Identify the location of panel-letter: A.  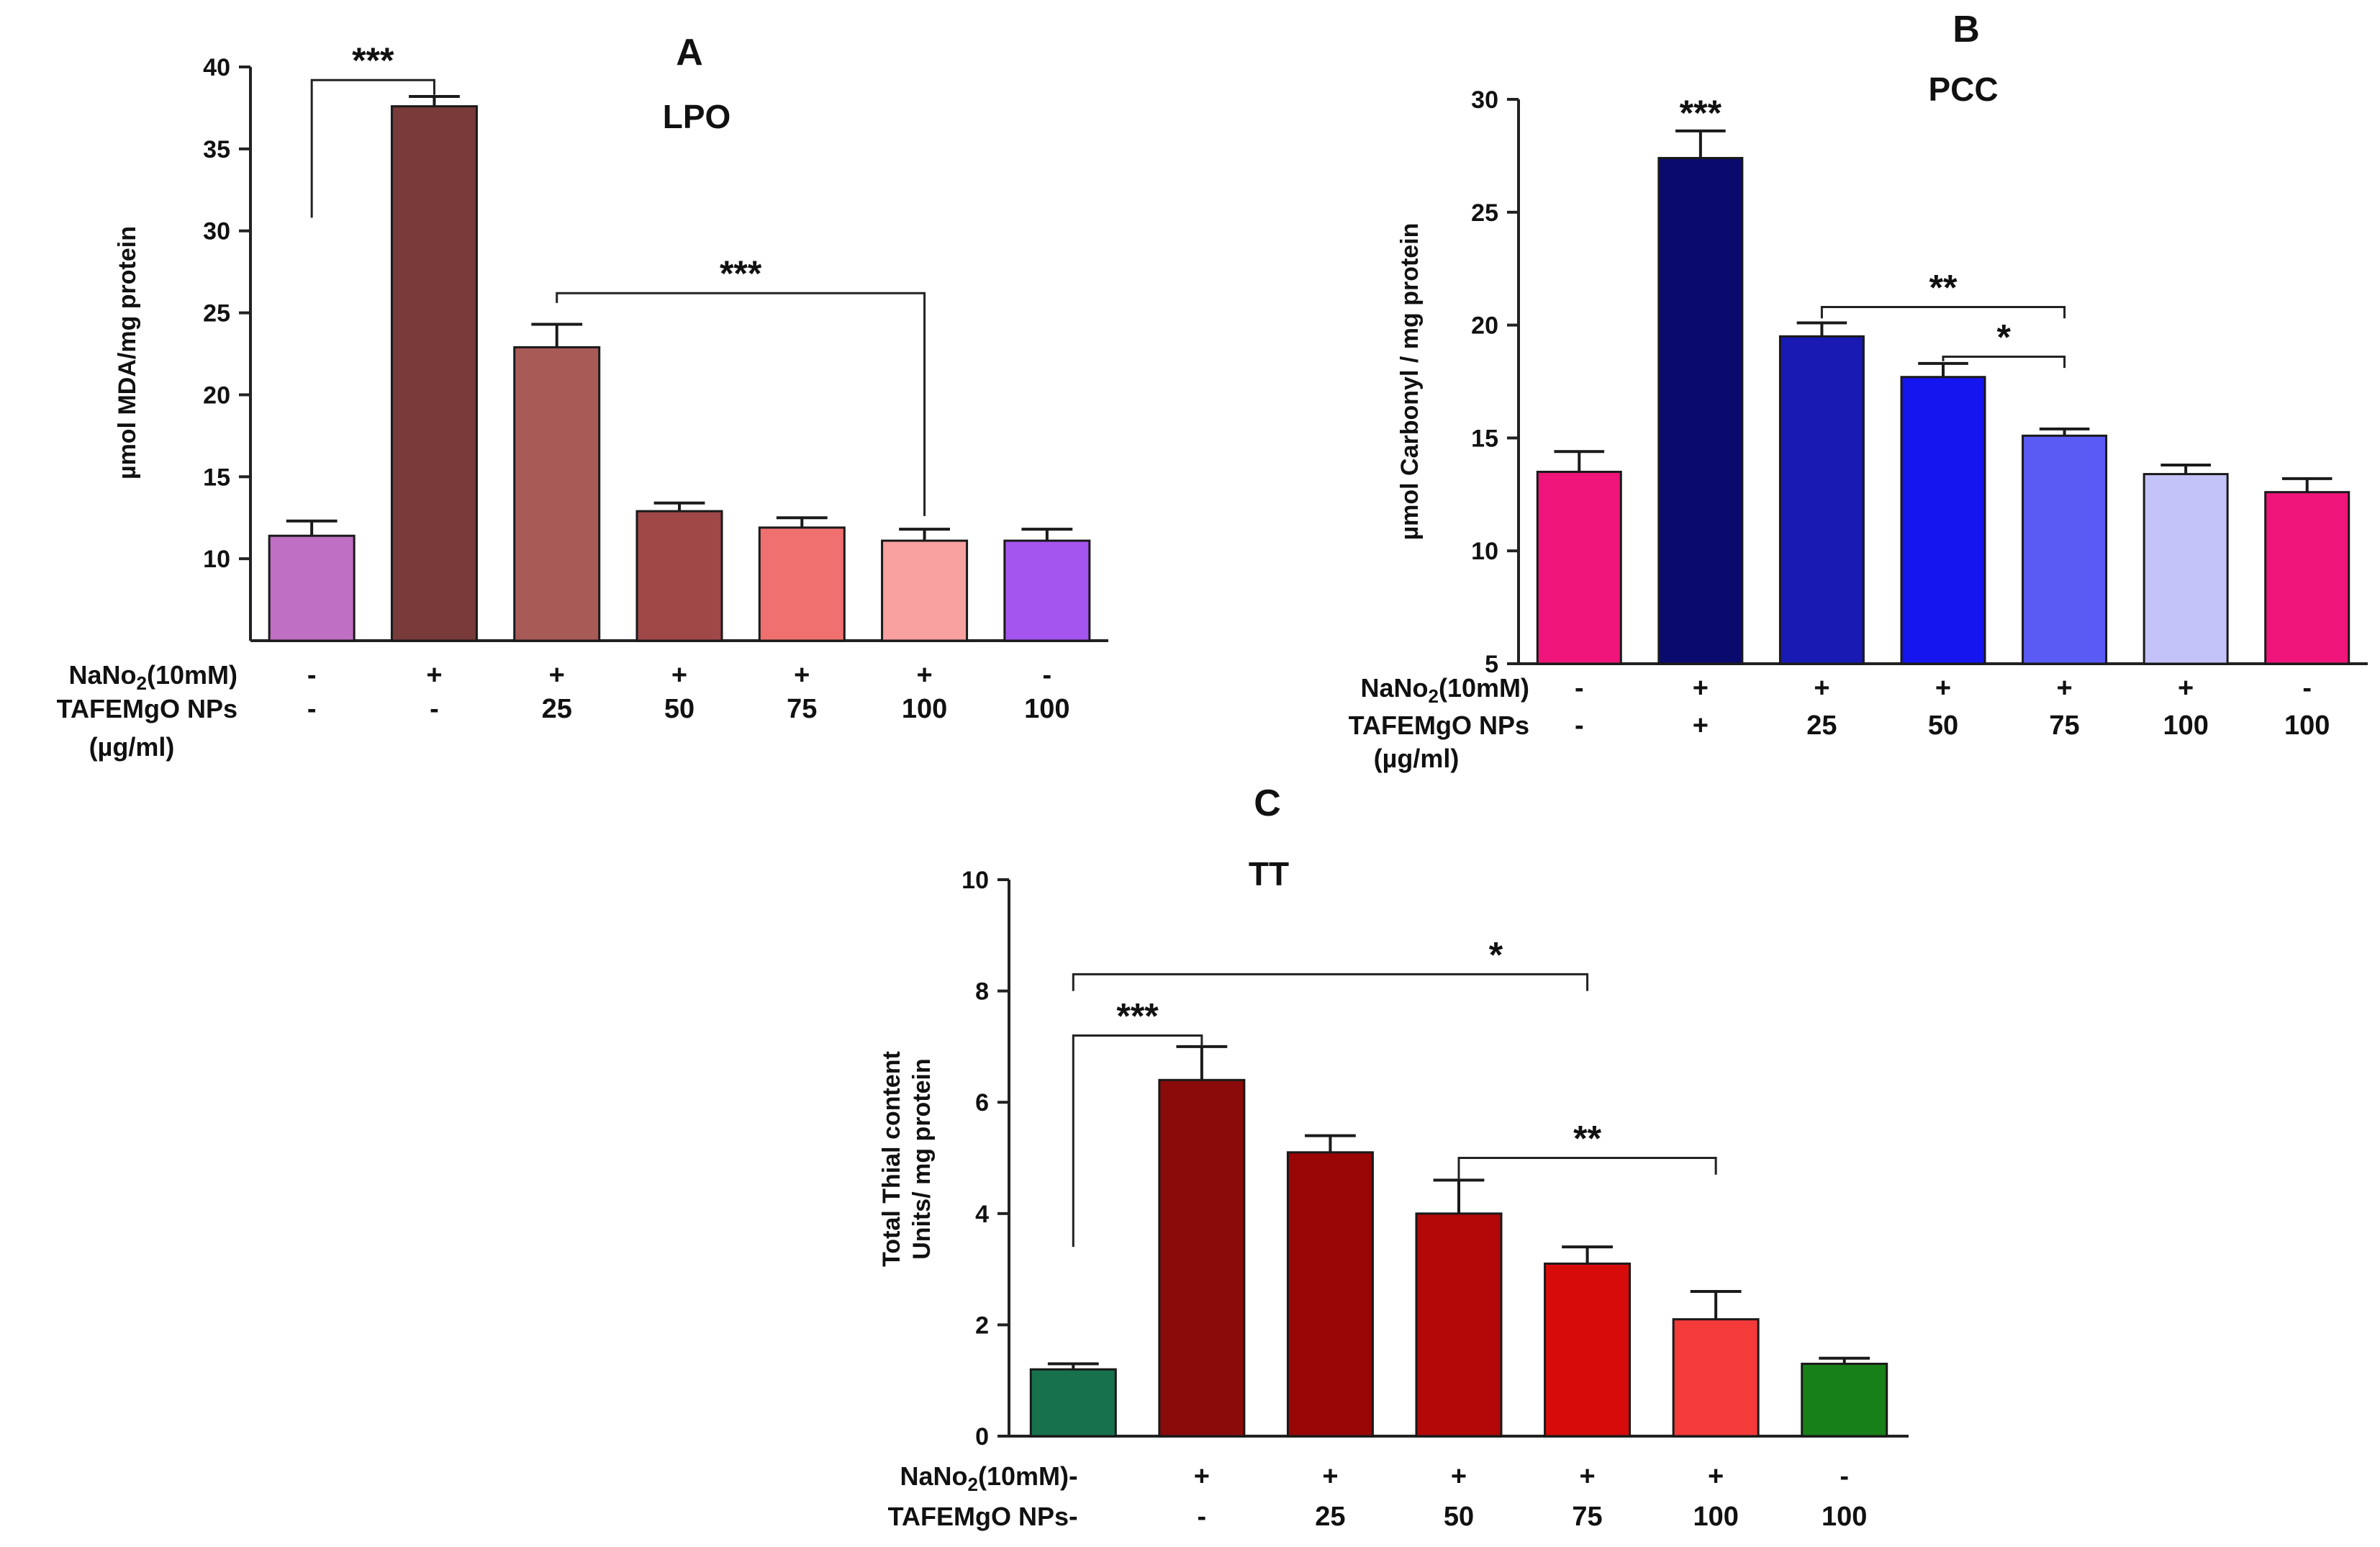
(689, 52).